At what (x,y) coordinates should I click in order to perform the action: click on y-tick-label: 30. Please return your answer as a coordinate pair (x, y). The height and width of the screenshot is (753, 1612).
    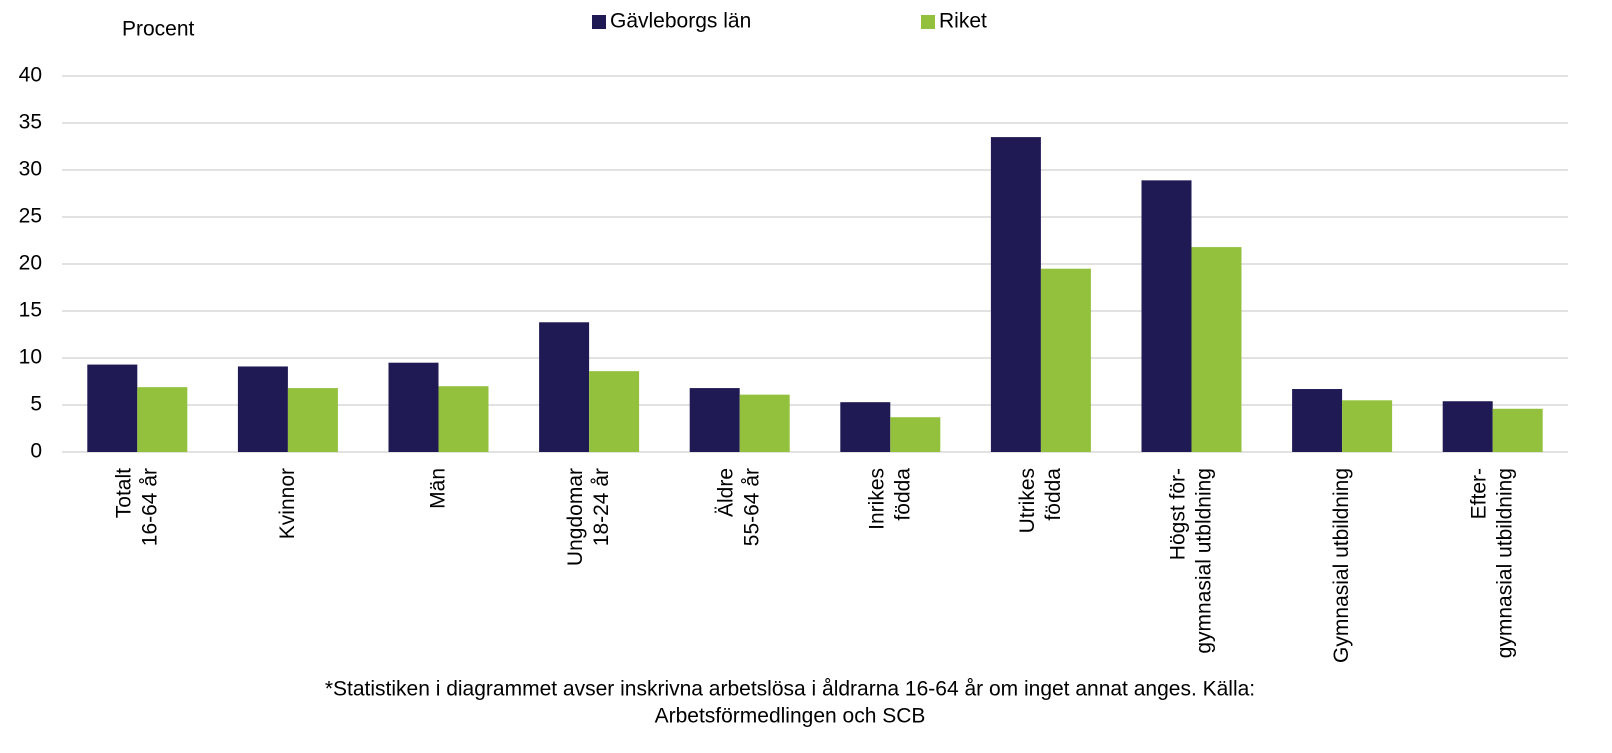
    Looking at the image, I should click on (30, 169).